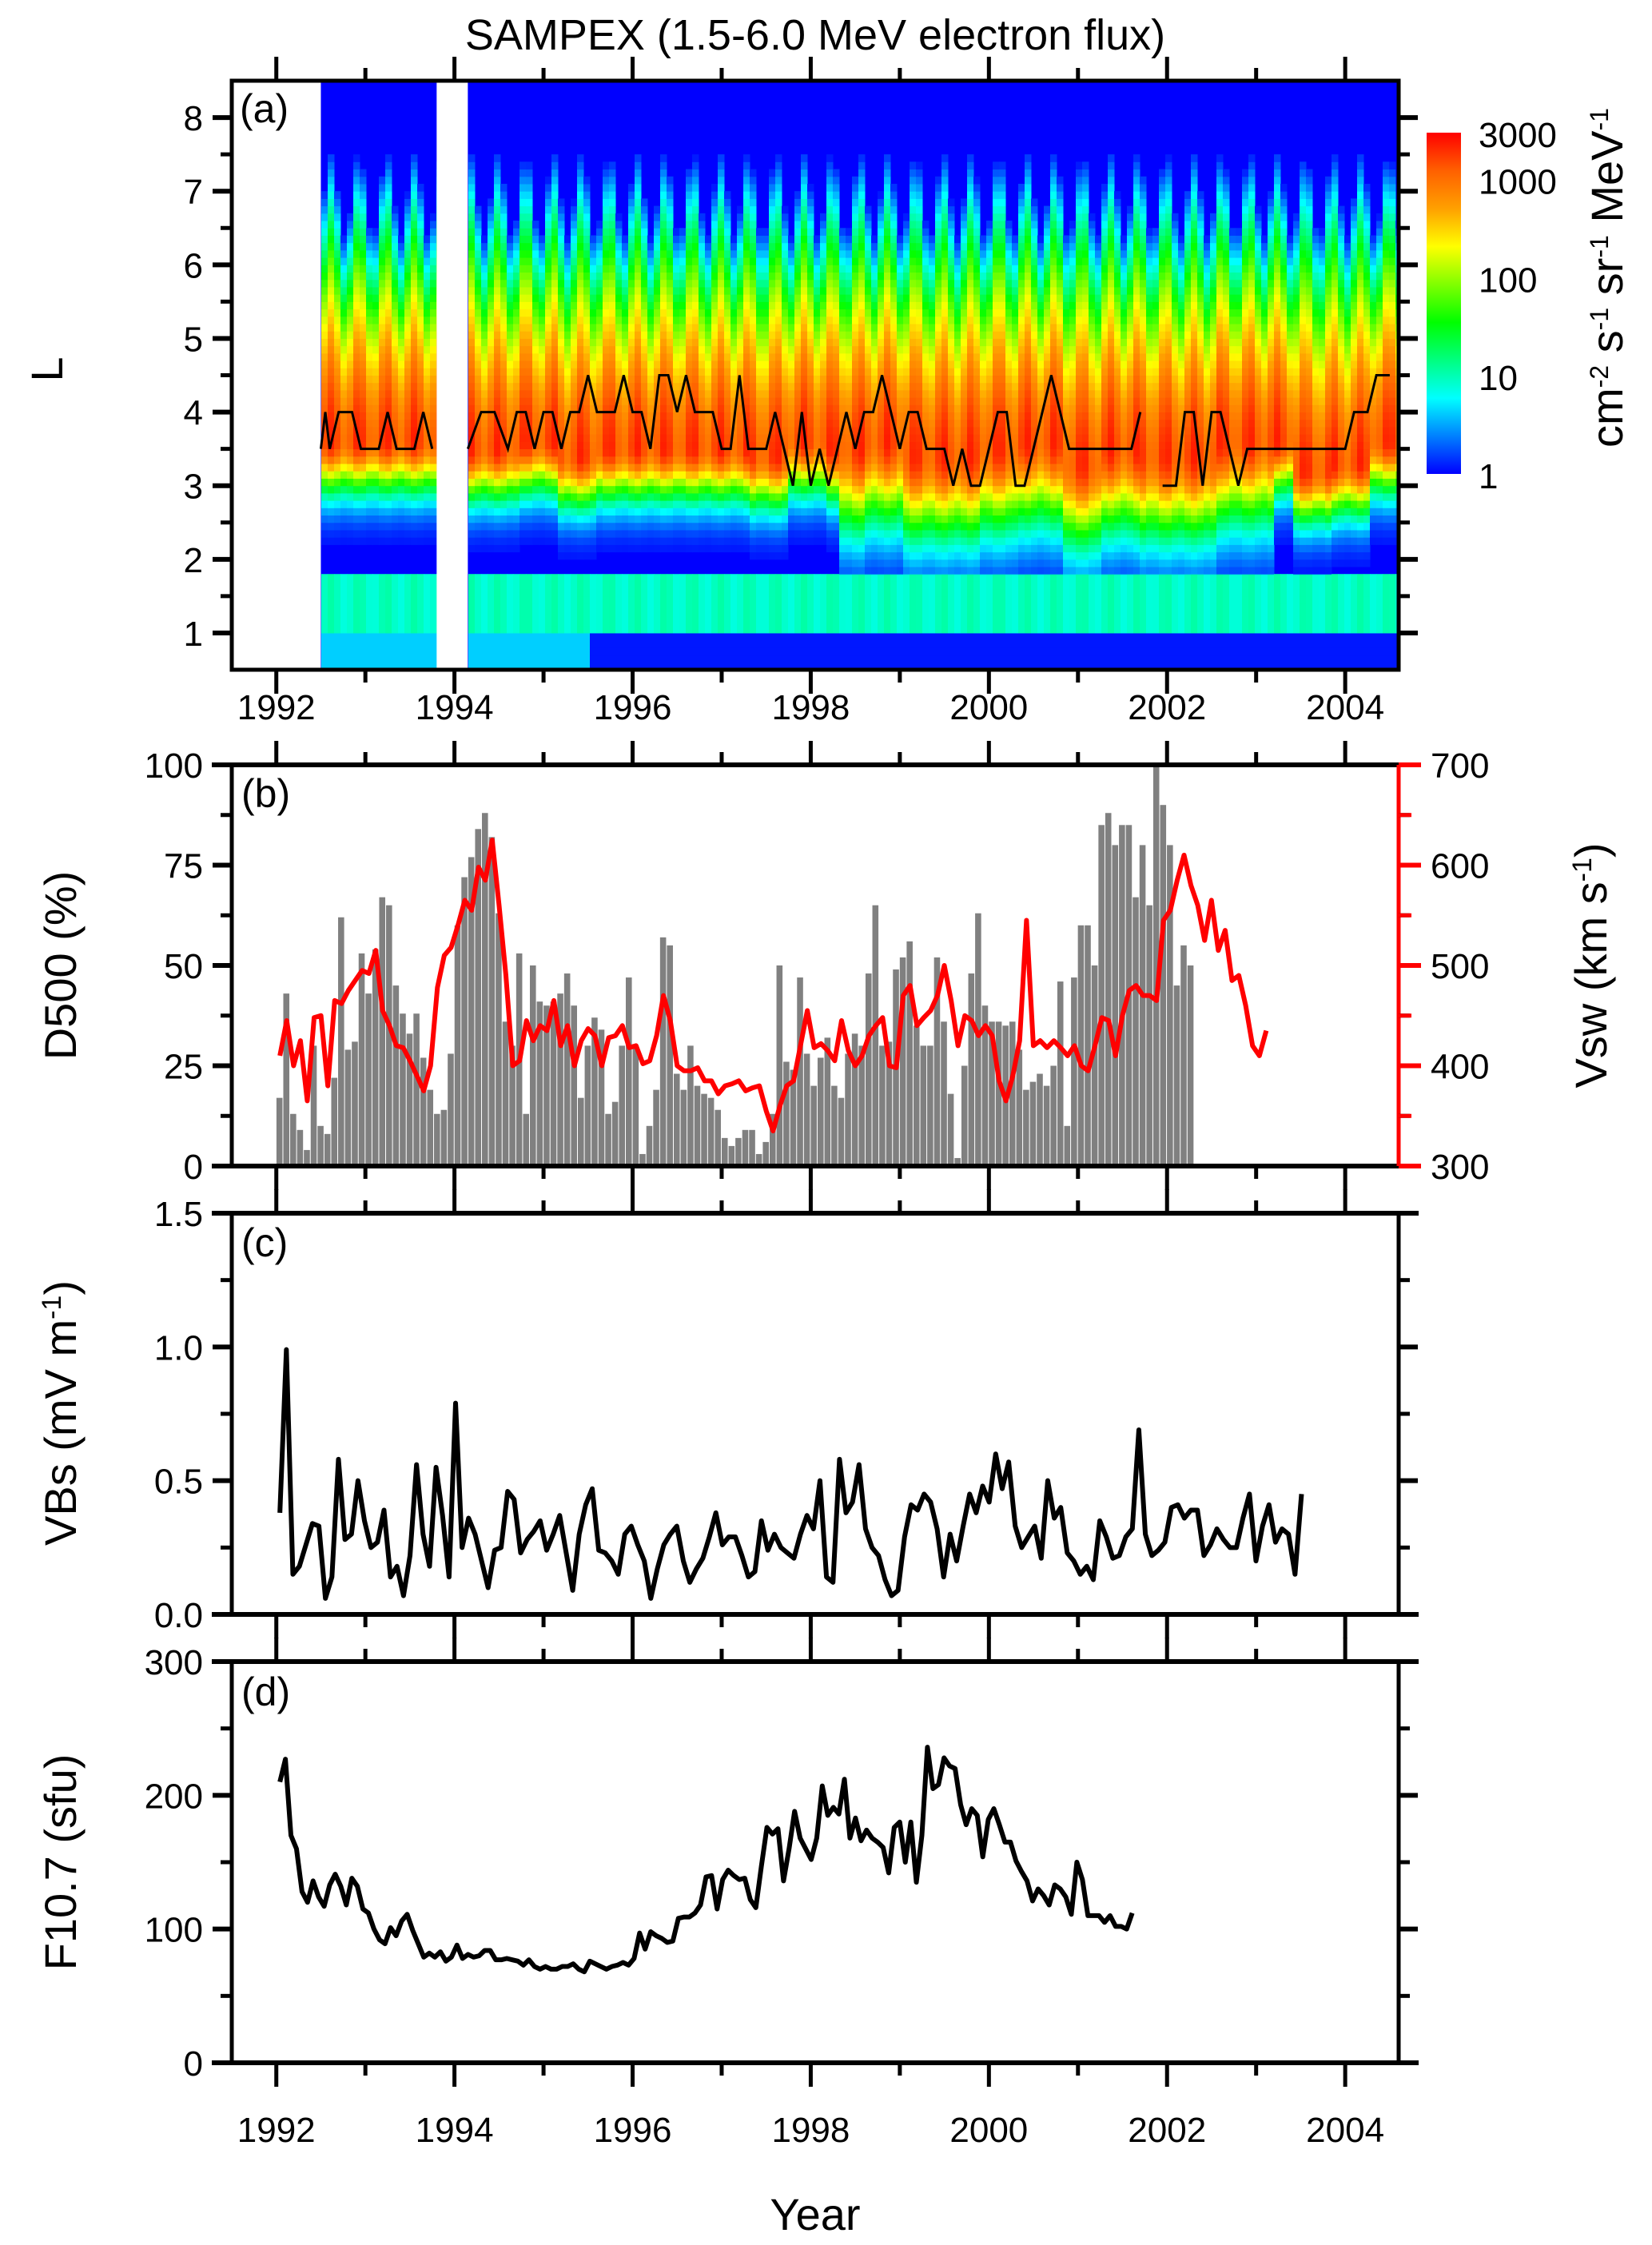 Image resolution: width=1652 pixels, height=2245 pixels. I want to click on y-tick-label: 200, so click(174, 1796).